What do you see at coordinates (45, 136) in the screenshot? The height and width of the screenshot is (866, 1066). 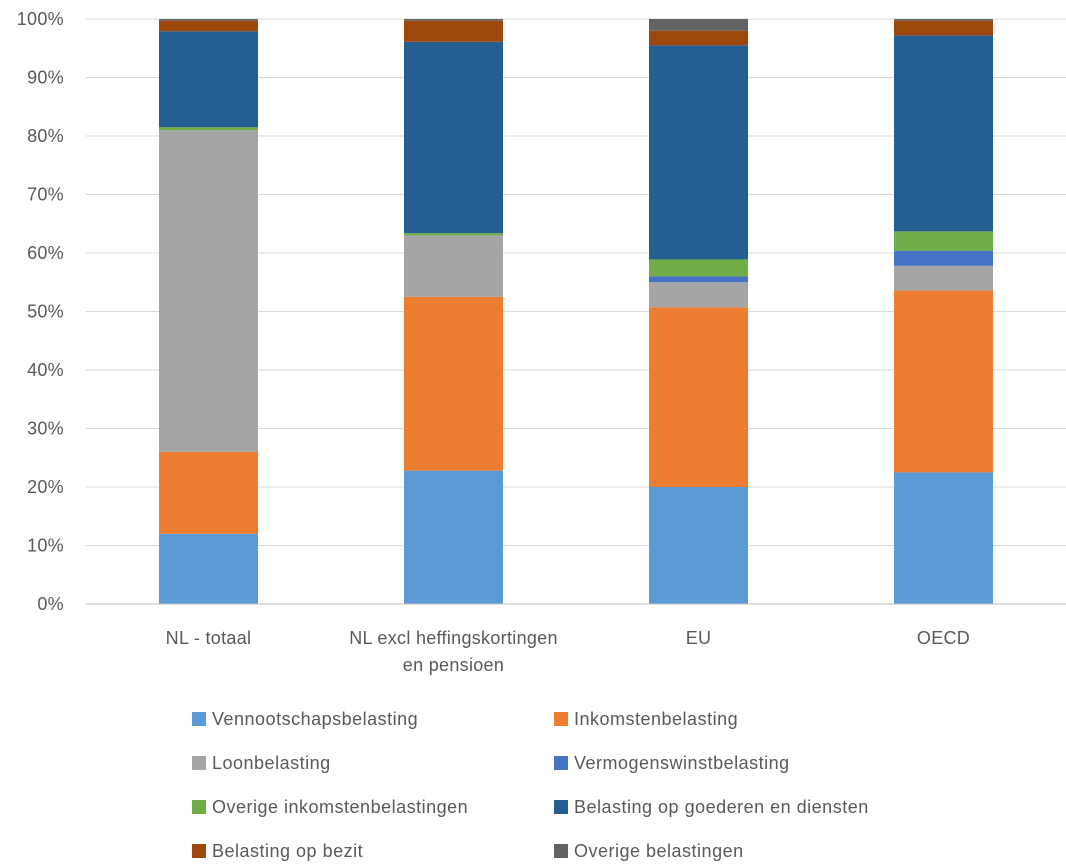 I see `y-tick-label: 80%` at bounding box center [45, 136].